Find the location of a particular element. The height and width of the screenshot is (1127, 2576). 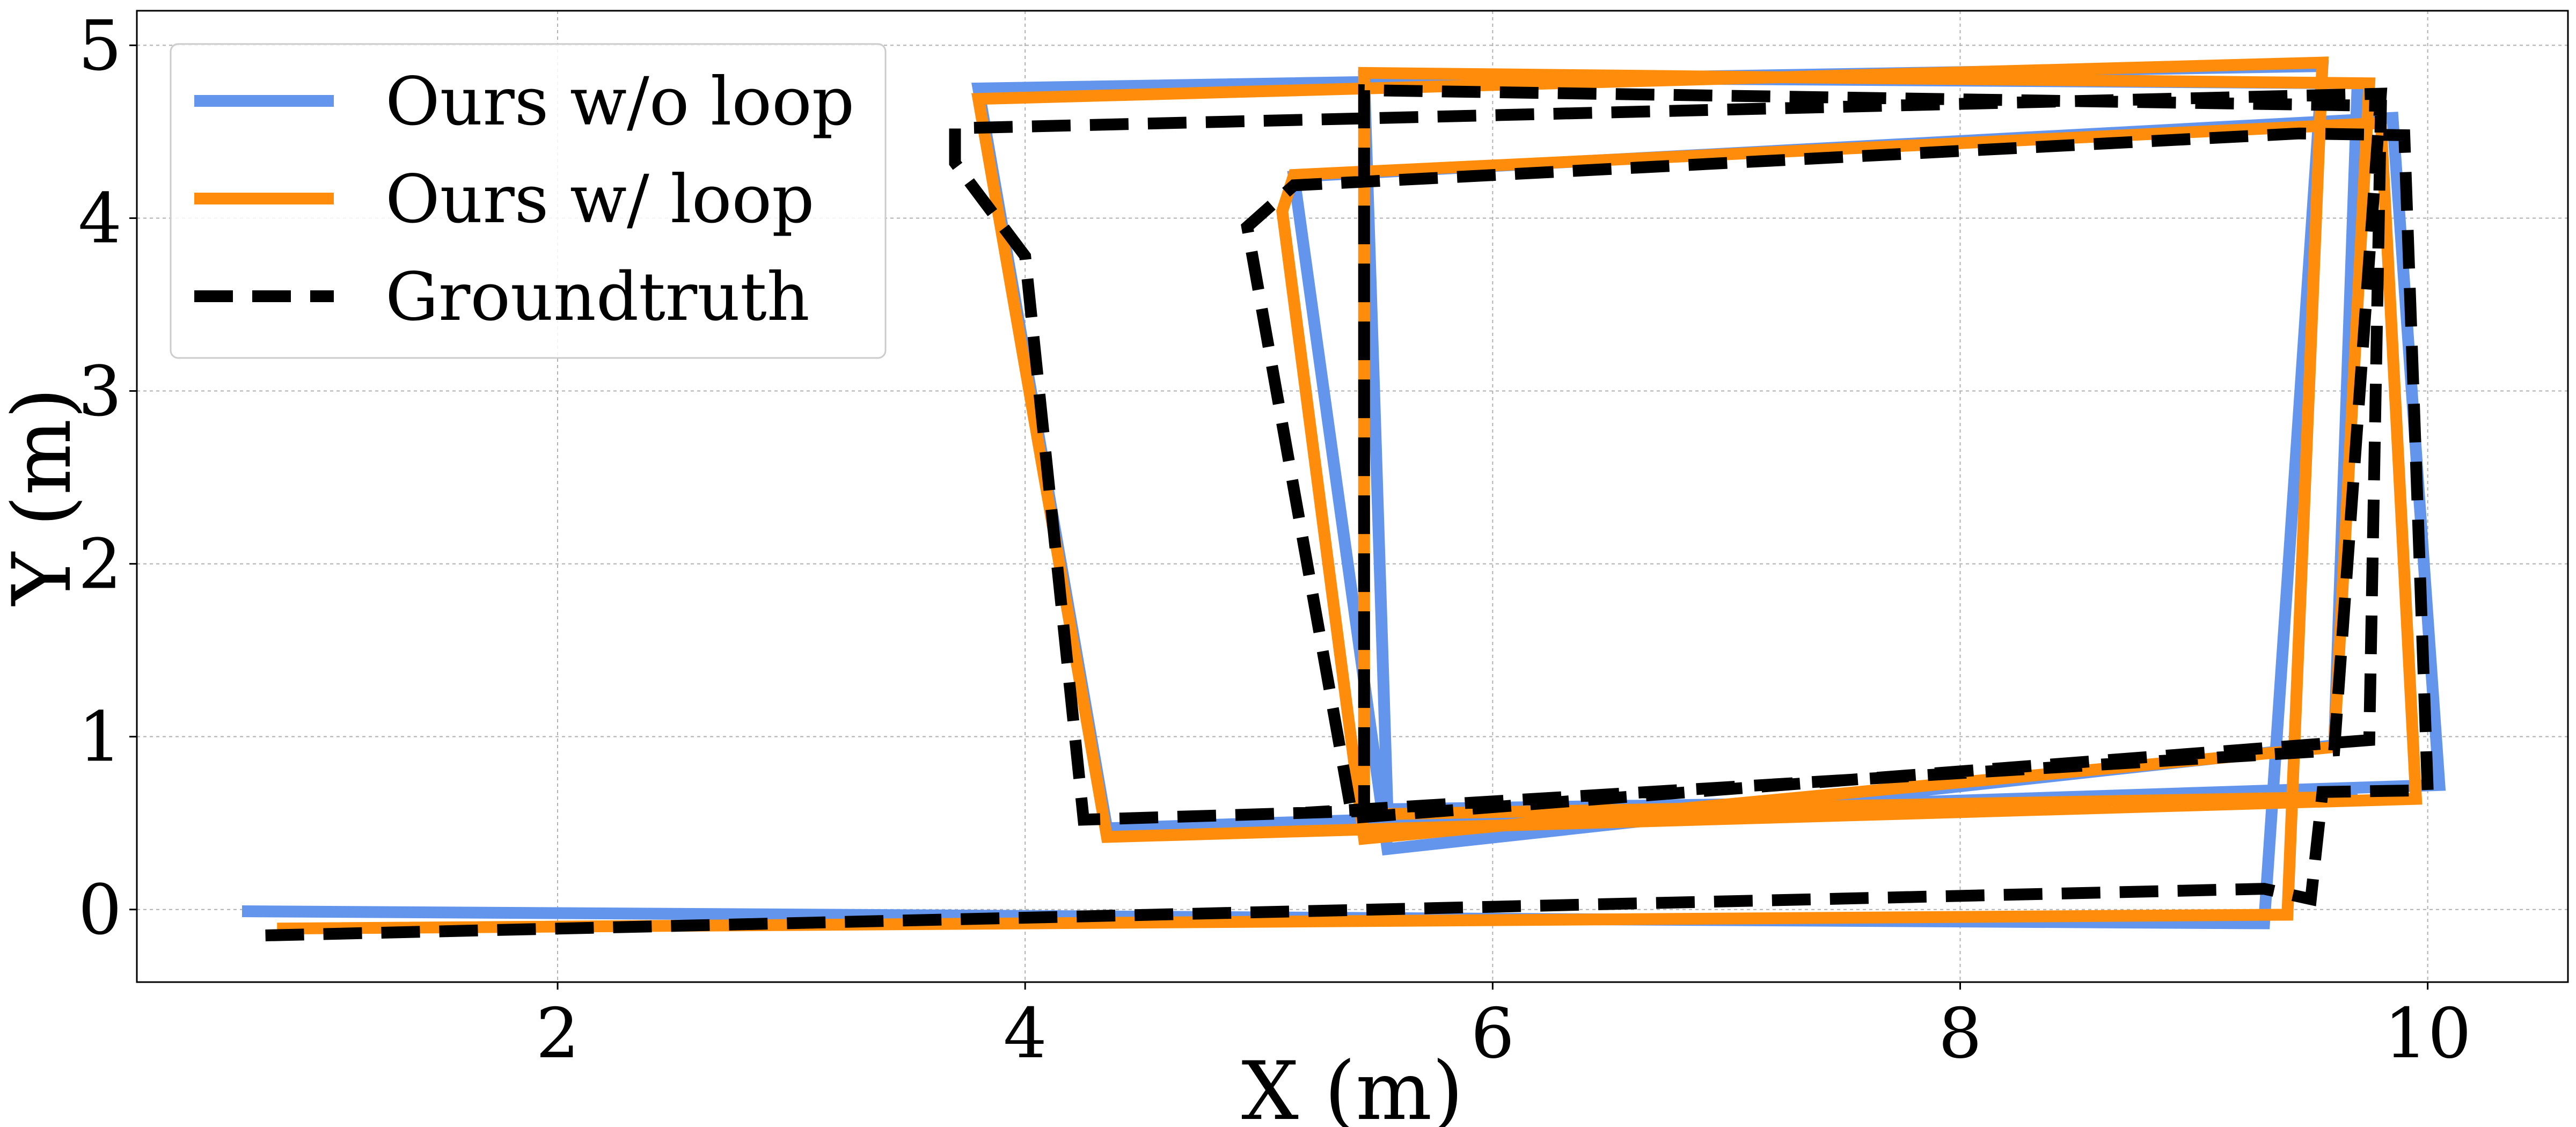

legend: Ours w/o loop Ours w/ loop Groundtruth is located at coordinates (528, 201).